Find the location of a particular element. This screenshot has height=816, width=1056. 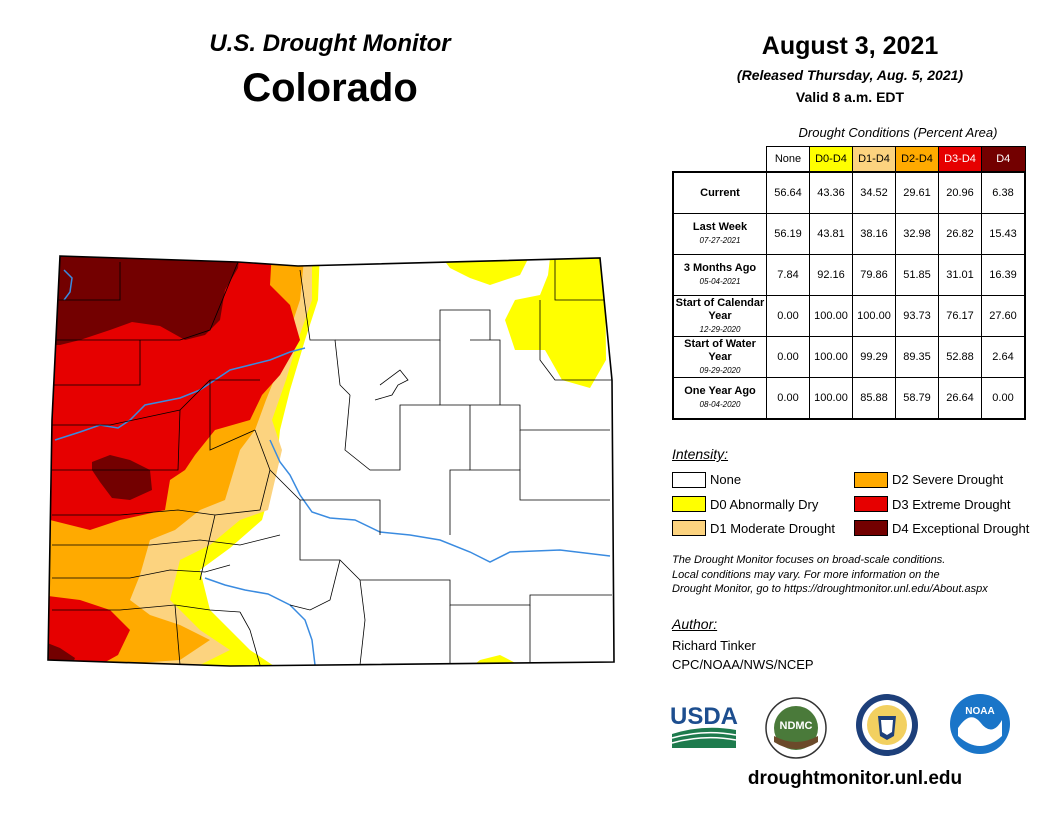

usda-logo: USDA is located at coordinates (704, 725).